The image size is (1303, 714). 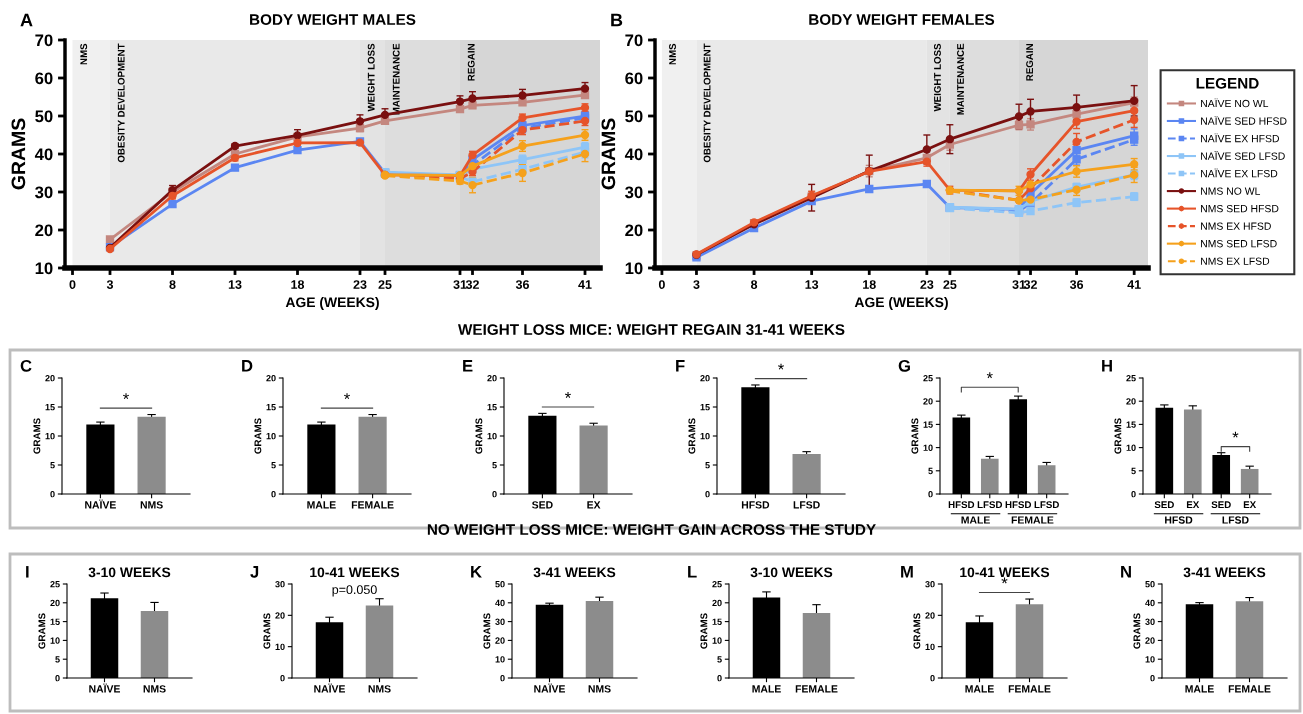 What do you see at coordinates (247, 366) in the screenshot?
I see `text: D` at bounding box center [247, 366].